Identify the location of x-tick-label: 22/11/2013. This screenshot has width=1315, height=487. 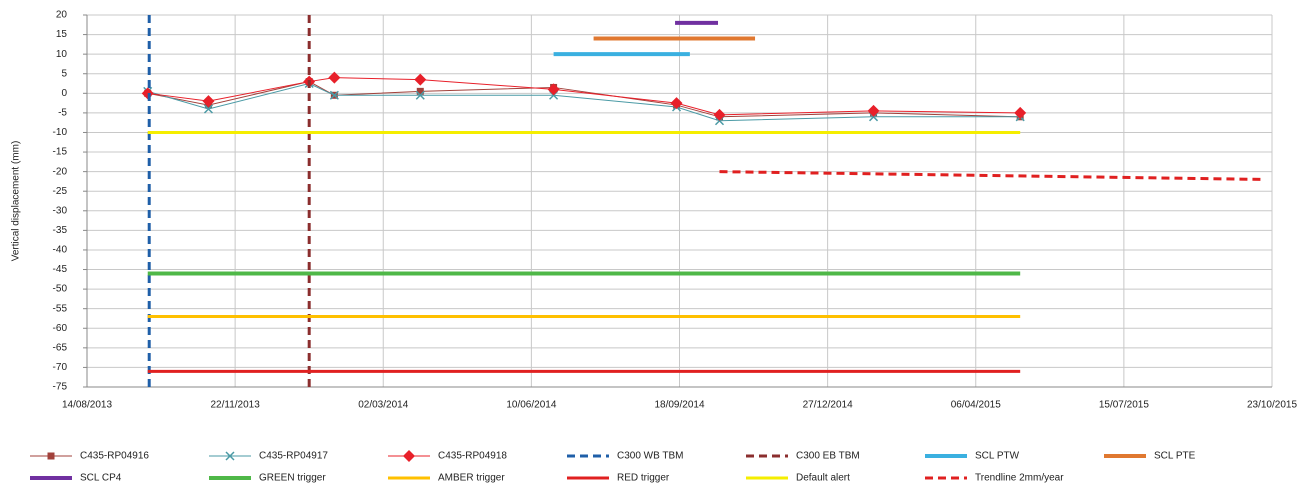
(235, 405).